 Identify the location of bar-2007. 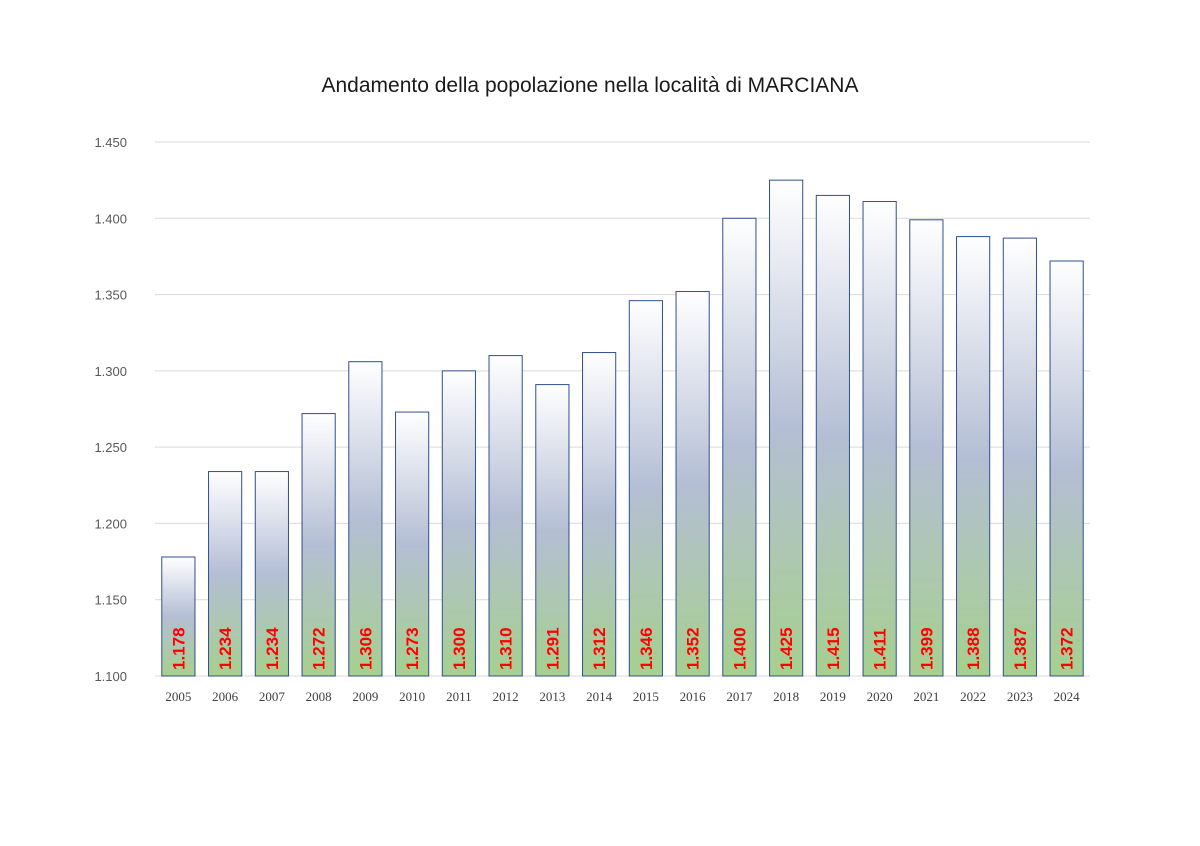
(271, 574).